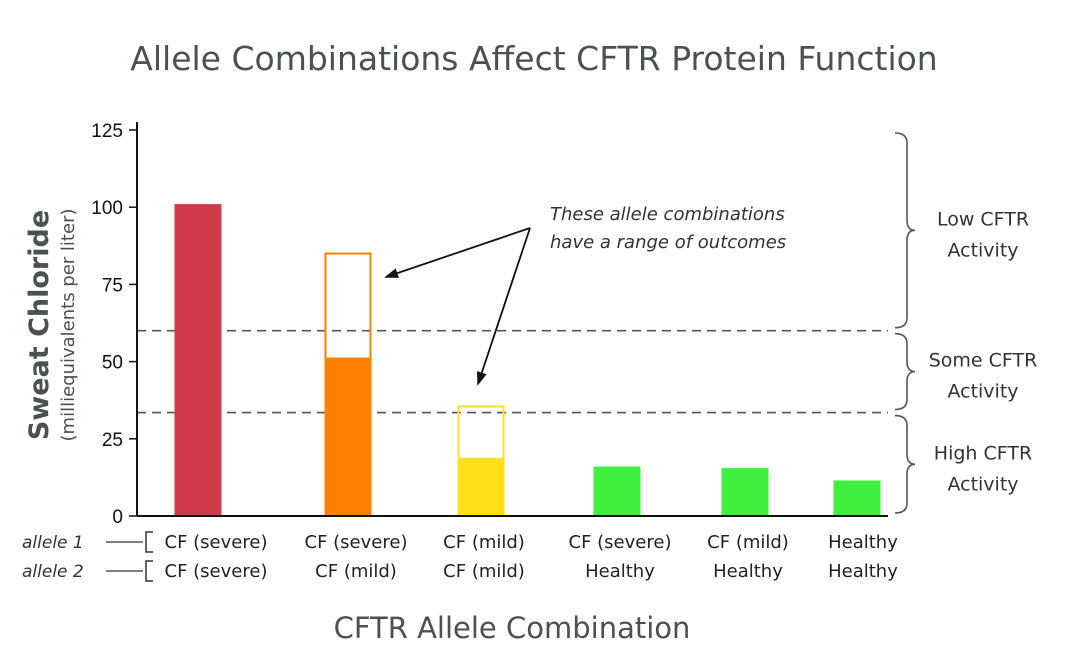 The image size is (1068, 661). Describe the element at coordinates (512, 628) in the screenshot. I see `x-axis-title: CFTR Allele Combination` at that location.